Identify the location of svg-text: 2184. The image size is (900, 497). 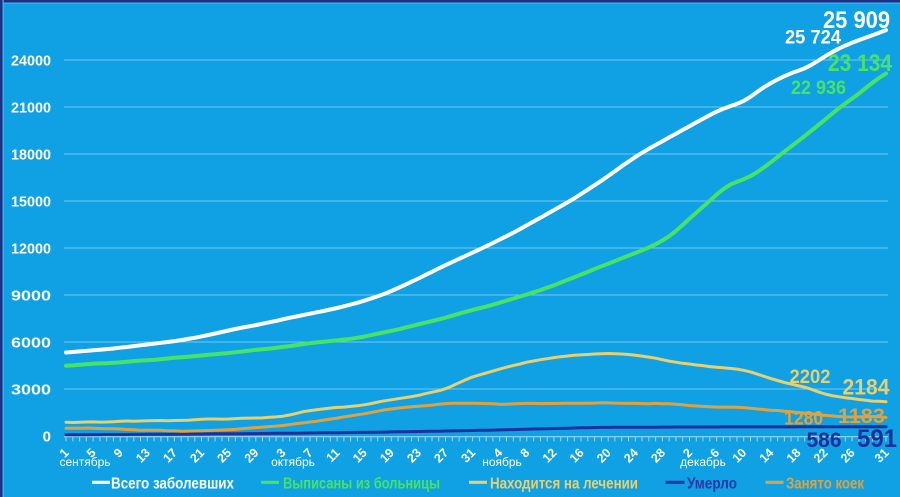
(867, 386).